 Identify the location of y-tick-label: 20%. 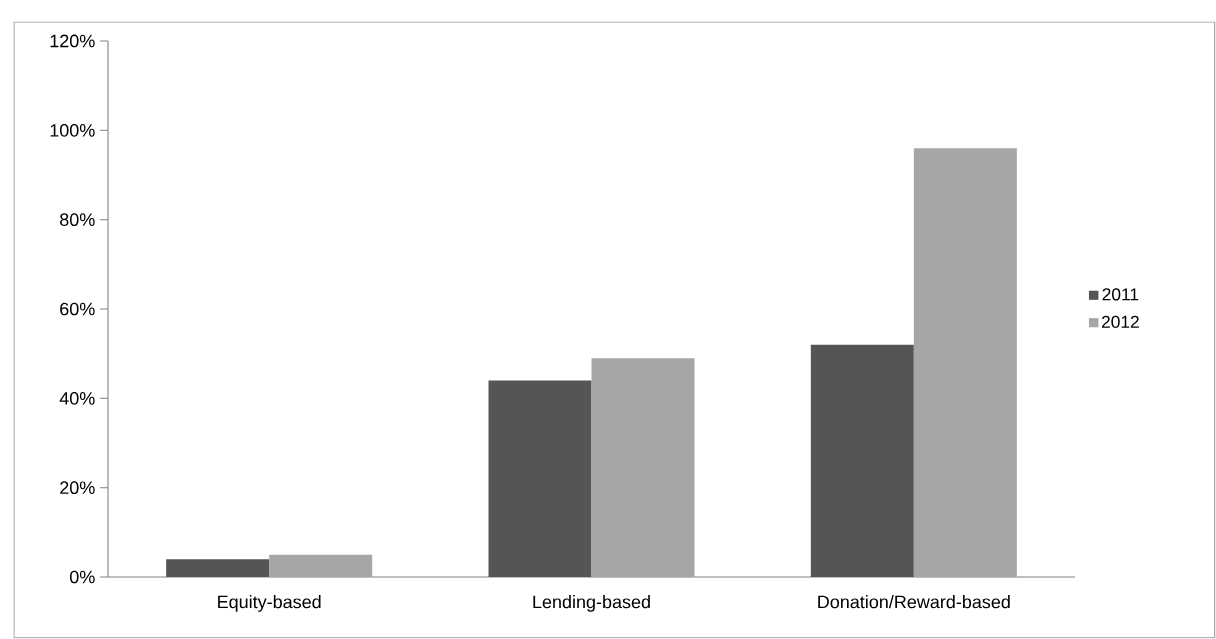
(77, 488).